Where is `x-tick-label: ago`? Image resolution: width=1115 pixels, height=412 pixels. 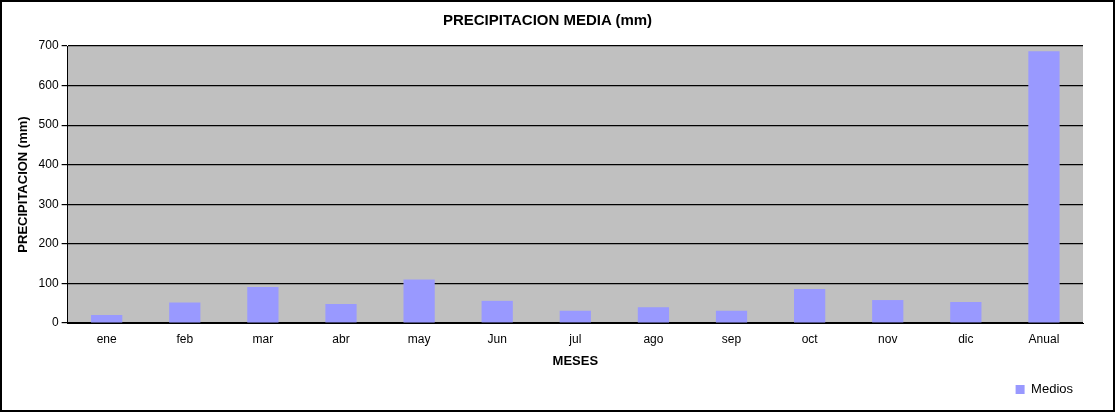
x-tick-label: ago is located at coordinates (653, 338).